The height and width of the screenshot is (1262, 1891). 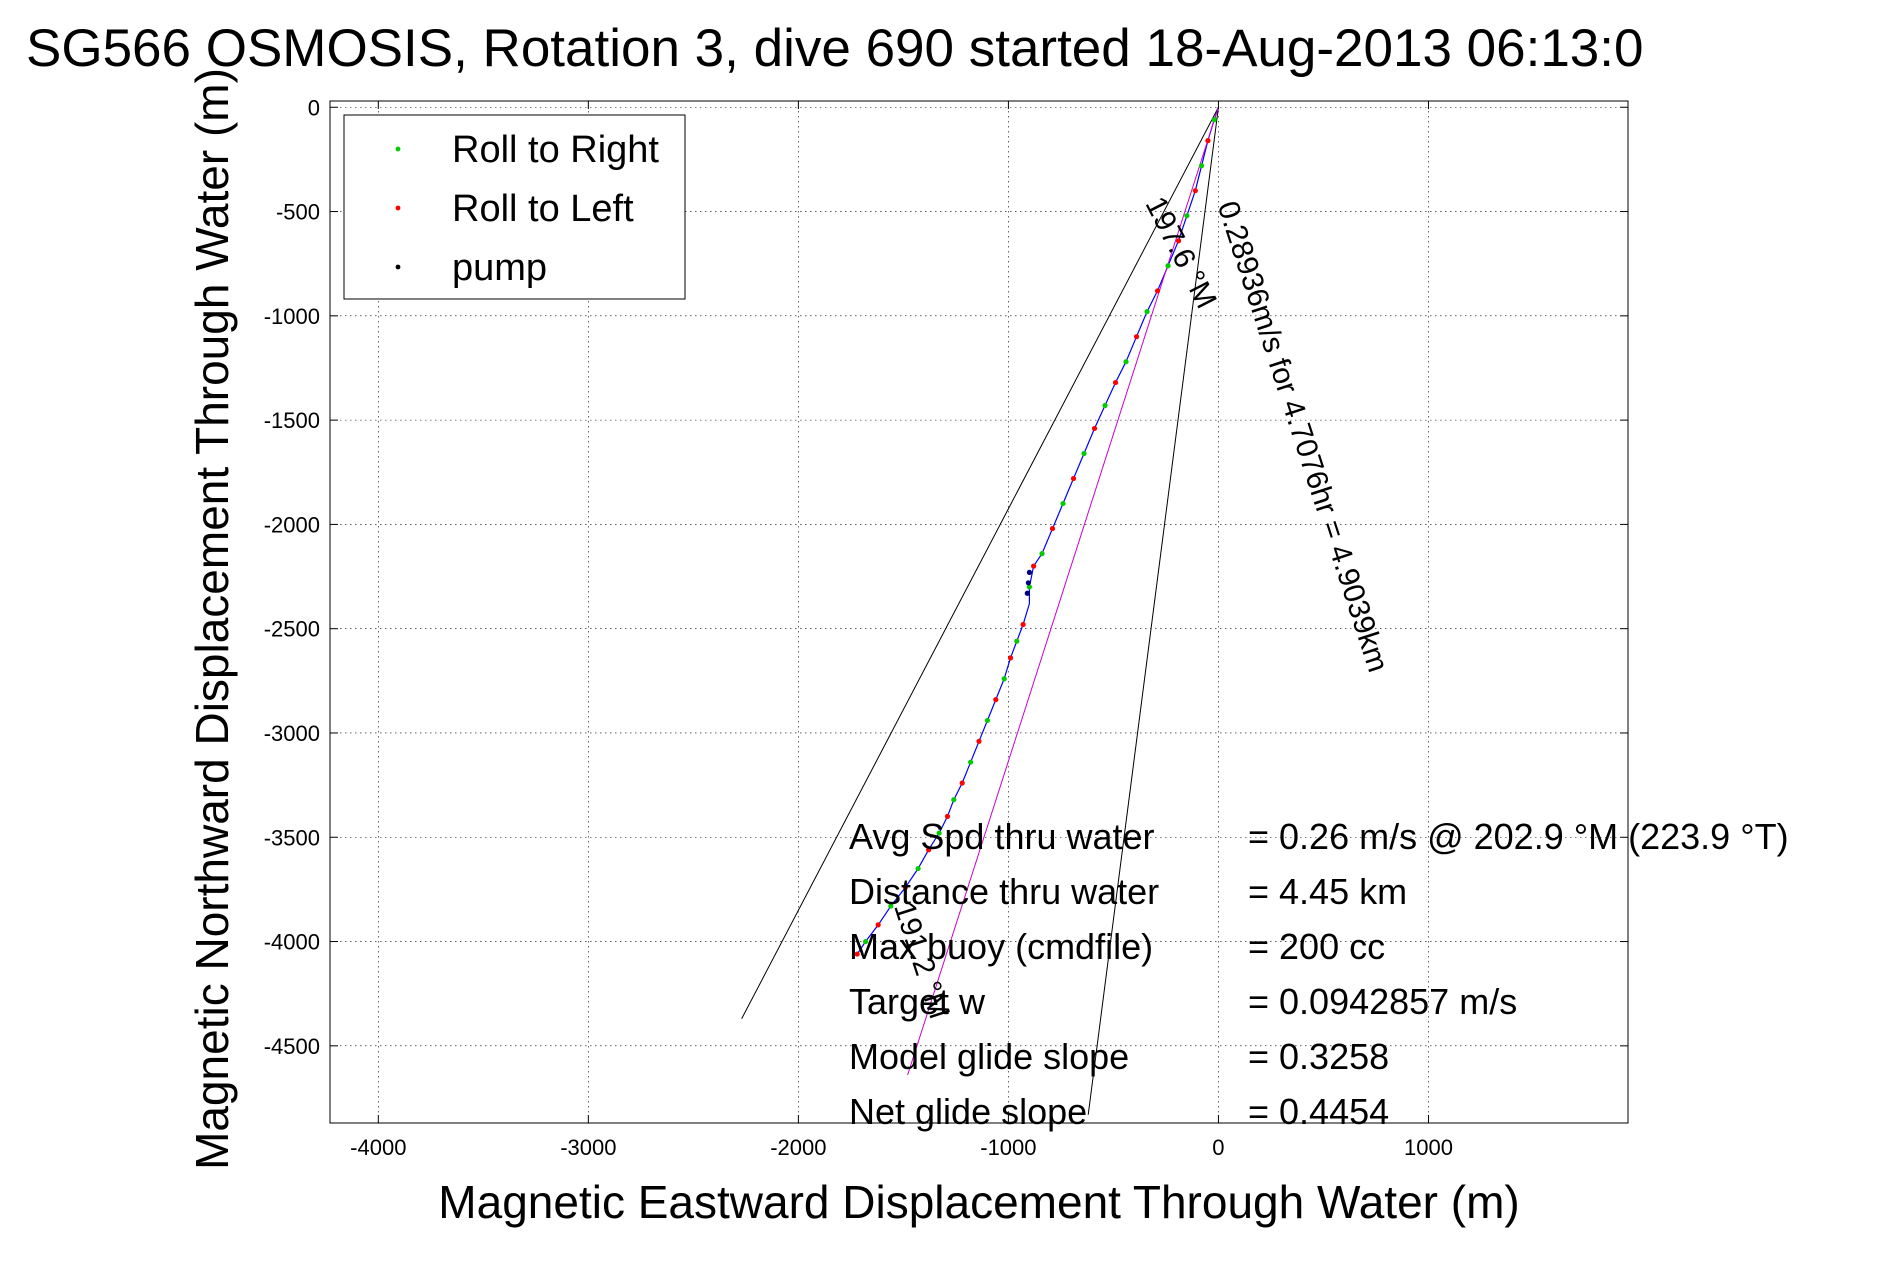 I want to click on annotation-label: Net glide slope, so click(x=968, y=1111).